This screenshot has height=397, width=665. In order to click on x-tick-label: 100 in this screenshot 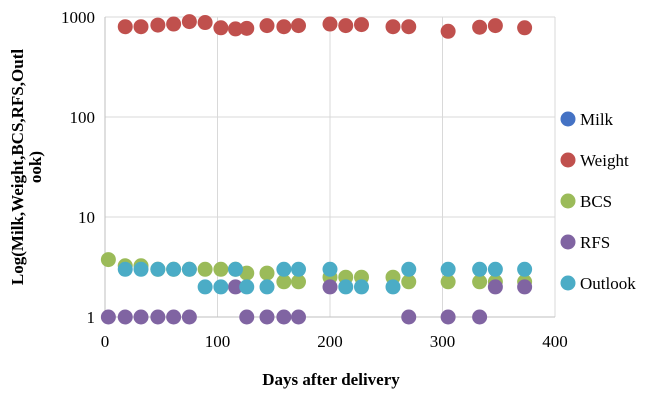, I will do `click(218, 341)`.